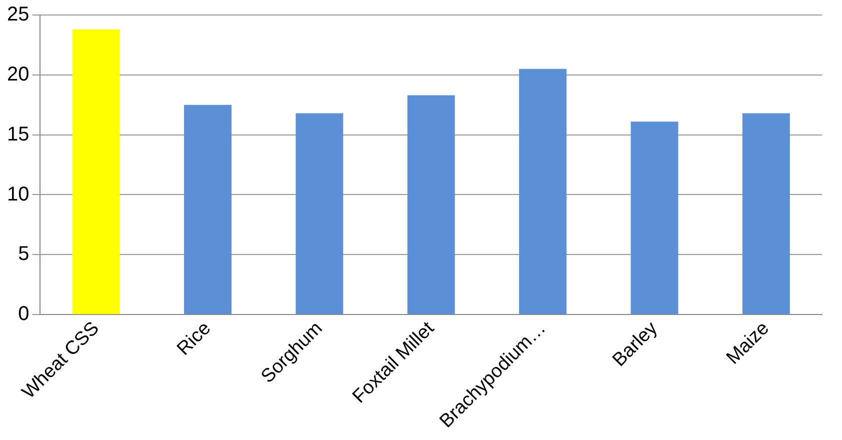  Describe the element at coordinates (18, 134) in the screenshot. I see `y-tick-label: 15` at that location.